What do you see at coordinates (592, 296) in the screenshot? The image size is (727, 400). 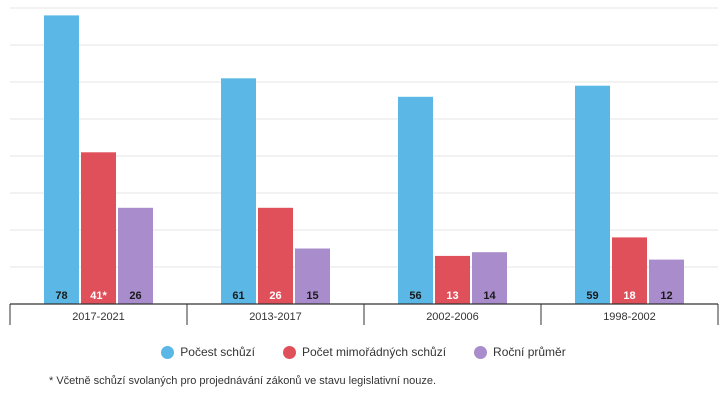 I see `bar-value-label: 59` at bounding box center [592, 296].